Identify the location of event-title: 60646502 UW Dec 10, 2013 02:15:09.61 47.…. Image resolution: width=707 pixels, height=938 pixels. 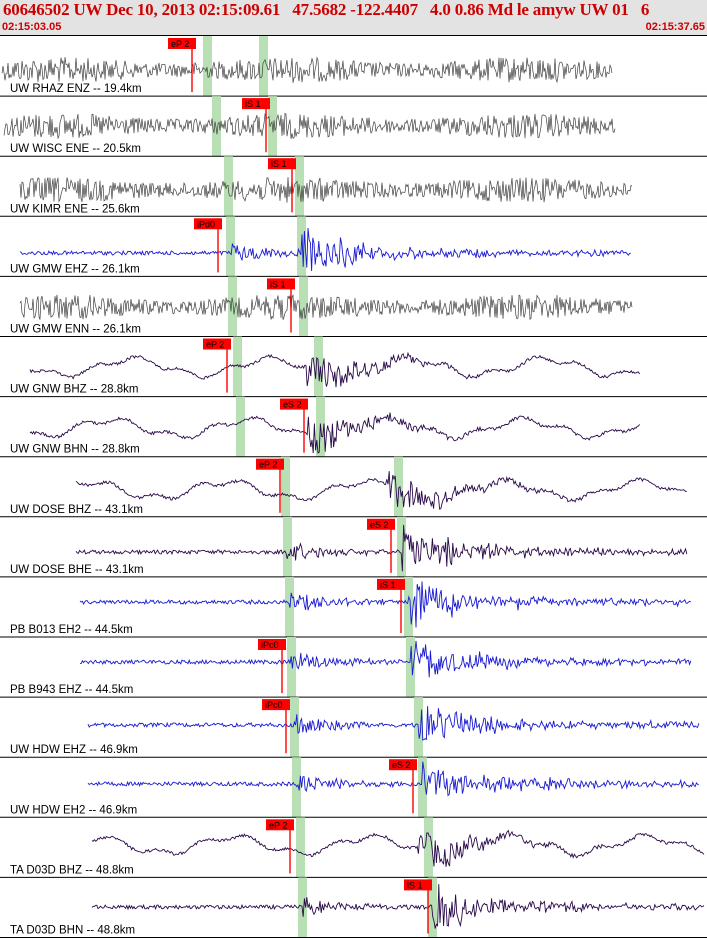
(326, 9).